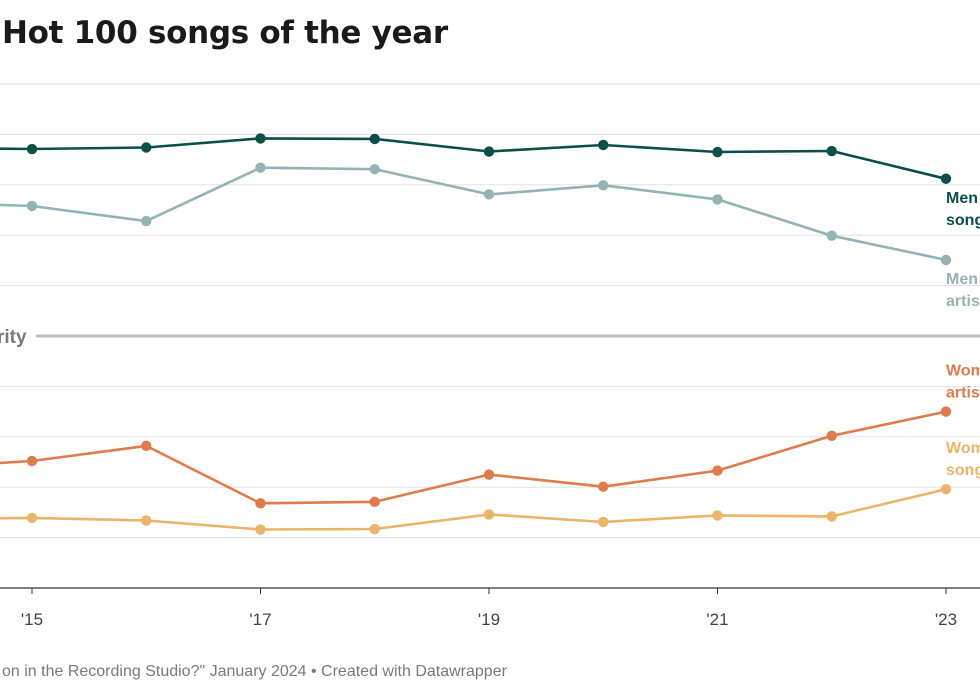 This screenshot has height=699, width=980. I want to click on series-labels: Men song Men artis Wom artis Wom song, so click(963, 334).